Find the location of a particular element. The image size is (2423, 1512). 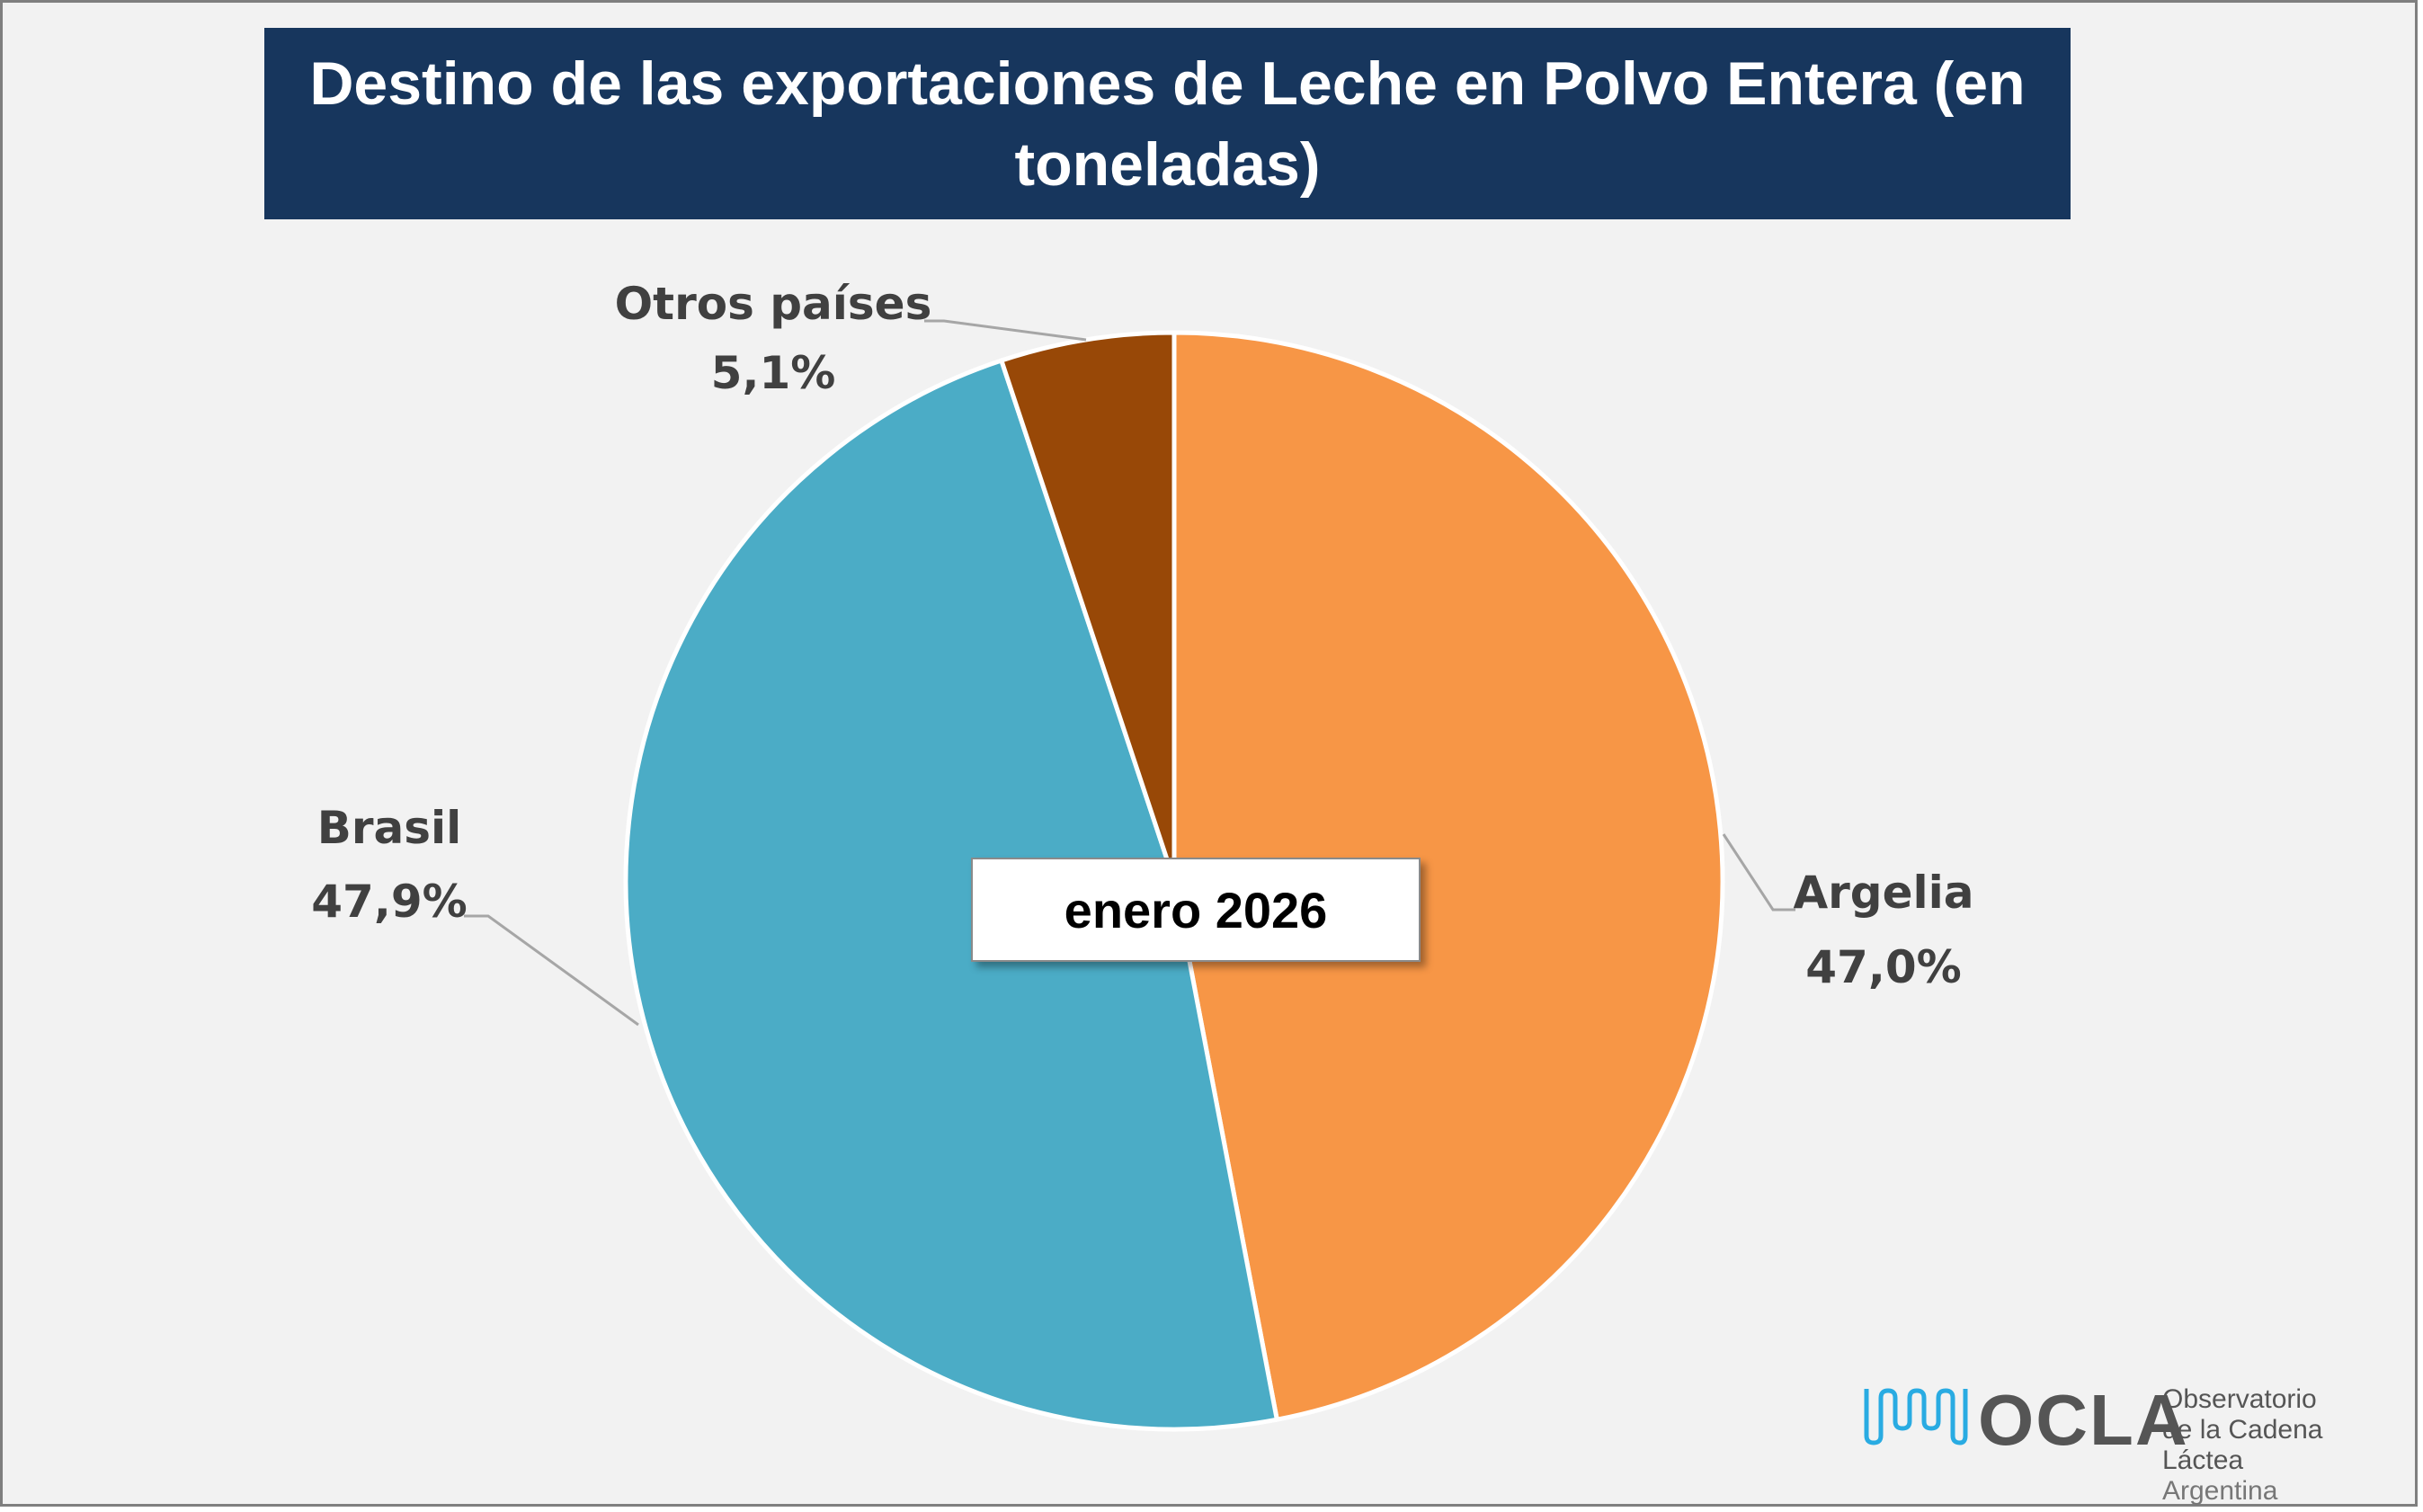

pie-slice-otros-pa-ses is located at coordinates (1087, 606).